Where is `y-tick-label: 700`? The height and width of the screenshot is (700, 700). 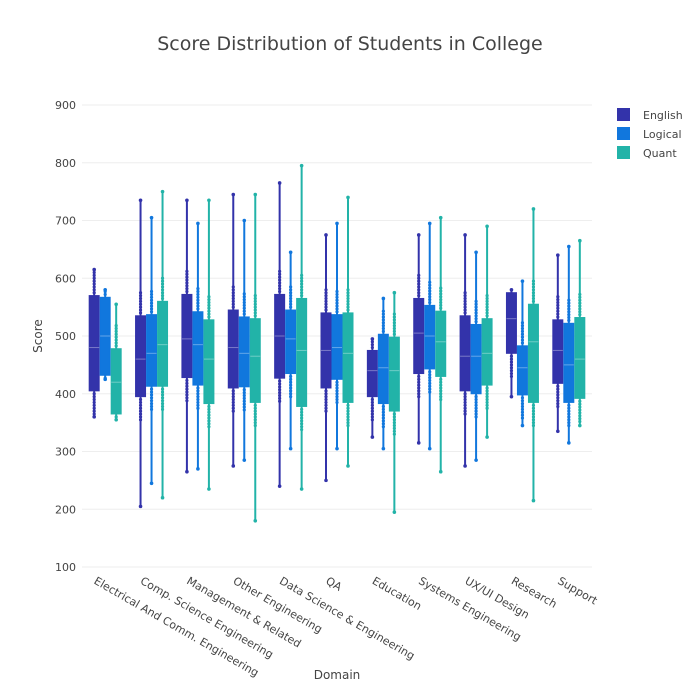 y-tick-label: 700 is located at coordinates (65, 221).